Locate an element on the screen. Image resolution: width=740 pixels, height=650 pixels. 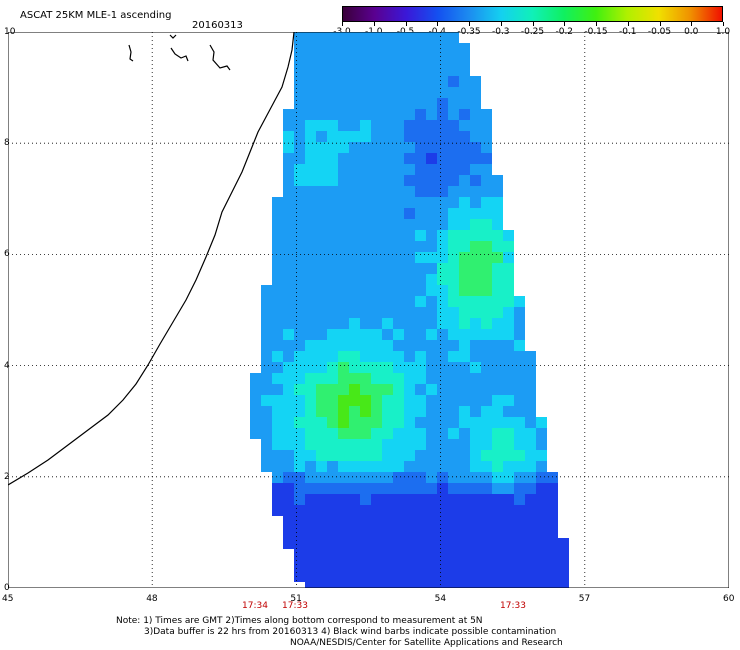
y-tick-label: 2 is located at coordinates (7, 476).